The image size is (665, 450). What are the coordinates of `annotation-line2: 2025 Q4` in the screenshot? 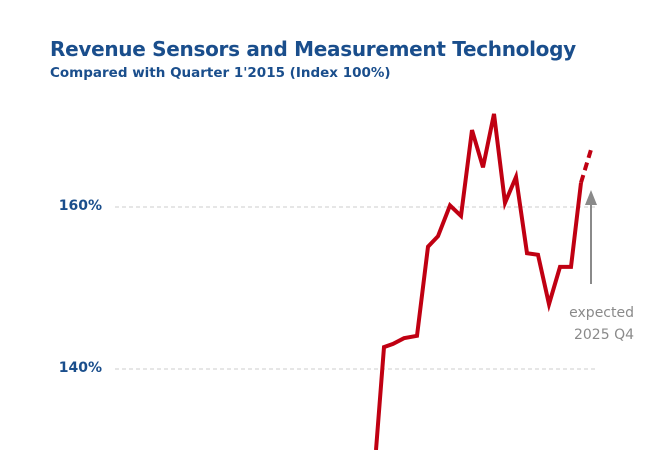 It's located at (603, 335).